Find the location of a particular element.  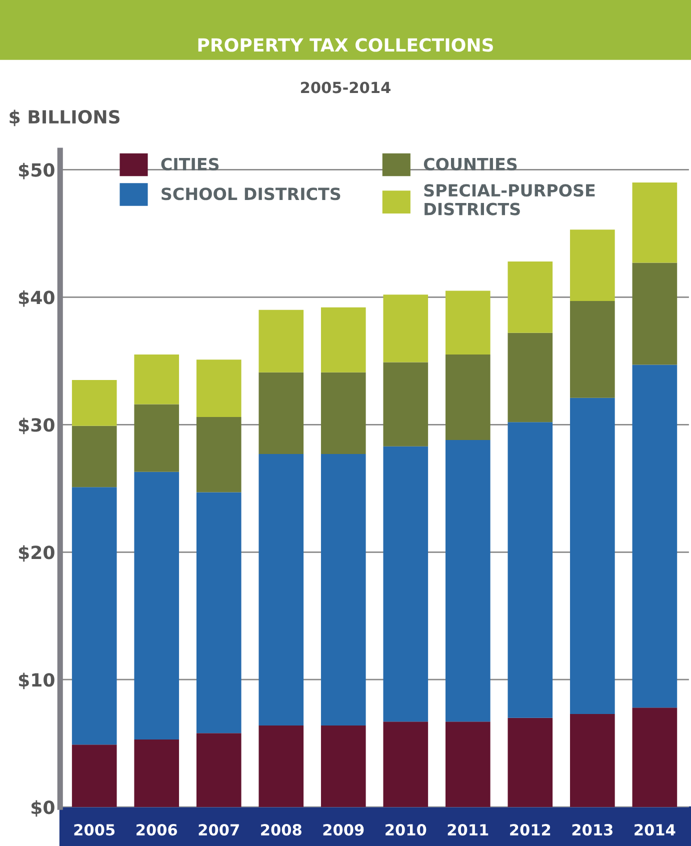

x-tick-label: 2009 is located at coordinates (343, 830).